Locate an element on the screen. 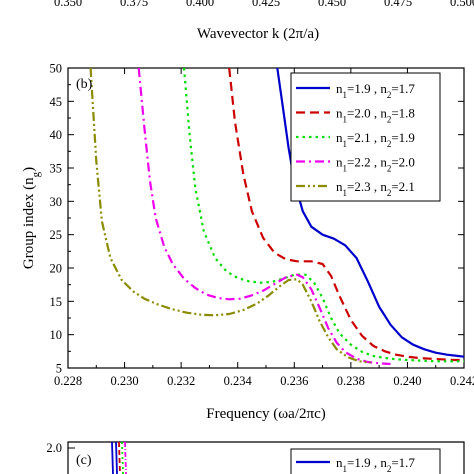 The image size is (474, 474). legend-label-4: n1=2.2 , n2=2.0 is located at coordinates (375, 164).